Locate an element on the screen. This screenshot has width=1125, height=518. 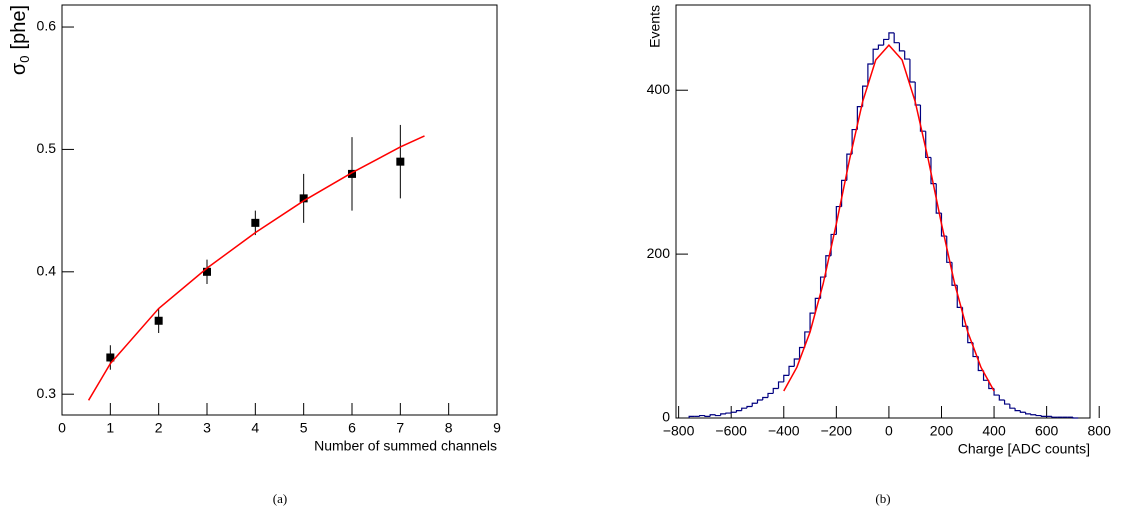
y-tick-label: 400 is located at coordinates (659, 89).